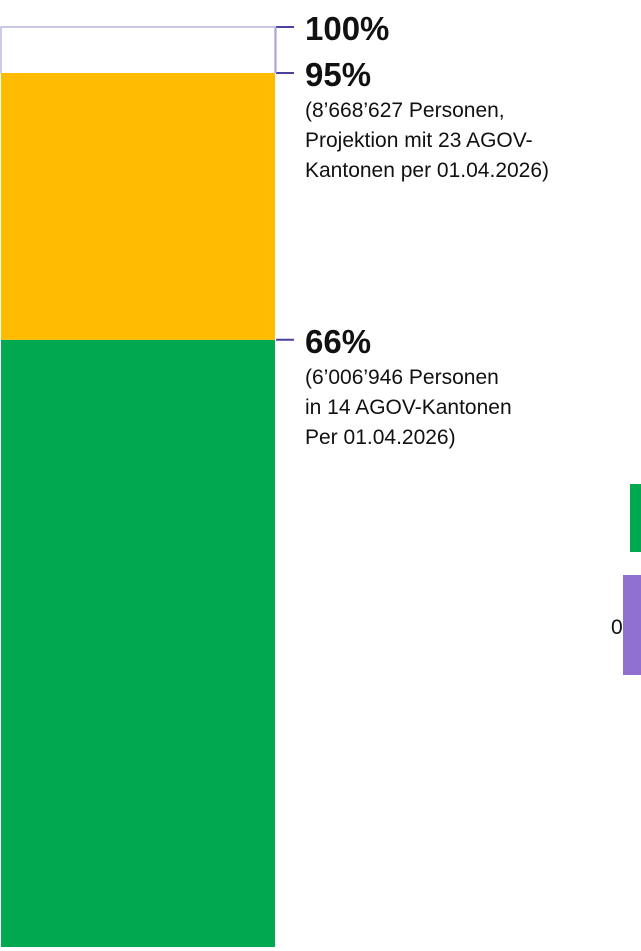 The width and height of the screenshot is (641, 951). Describe the element at coordinates (408, 407) in the screenshot. I see `marker-note-m66-line-2: in 14 AGOV-Kantonen` at that location.